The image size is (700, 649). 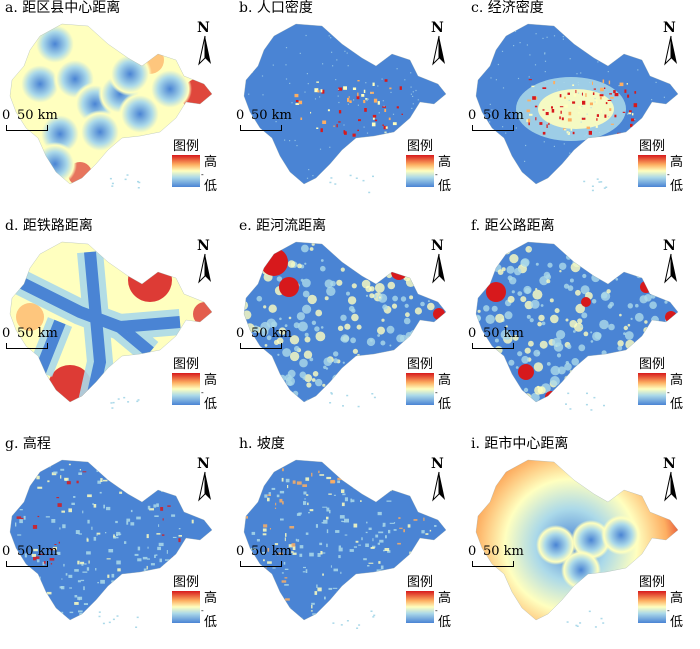 What do you see at coordinates (582, 324) in the screenshot?
I see `map-panel: f. 距公路距离 N 0 50 km 图例 高 - 低` at bounding box center [582, 324].